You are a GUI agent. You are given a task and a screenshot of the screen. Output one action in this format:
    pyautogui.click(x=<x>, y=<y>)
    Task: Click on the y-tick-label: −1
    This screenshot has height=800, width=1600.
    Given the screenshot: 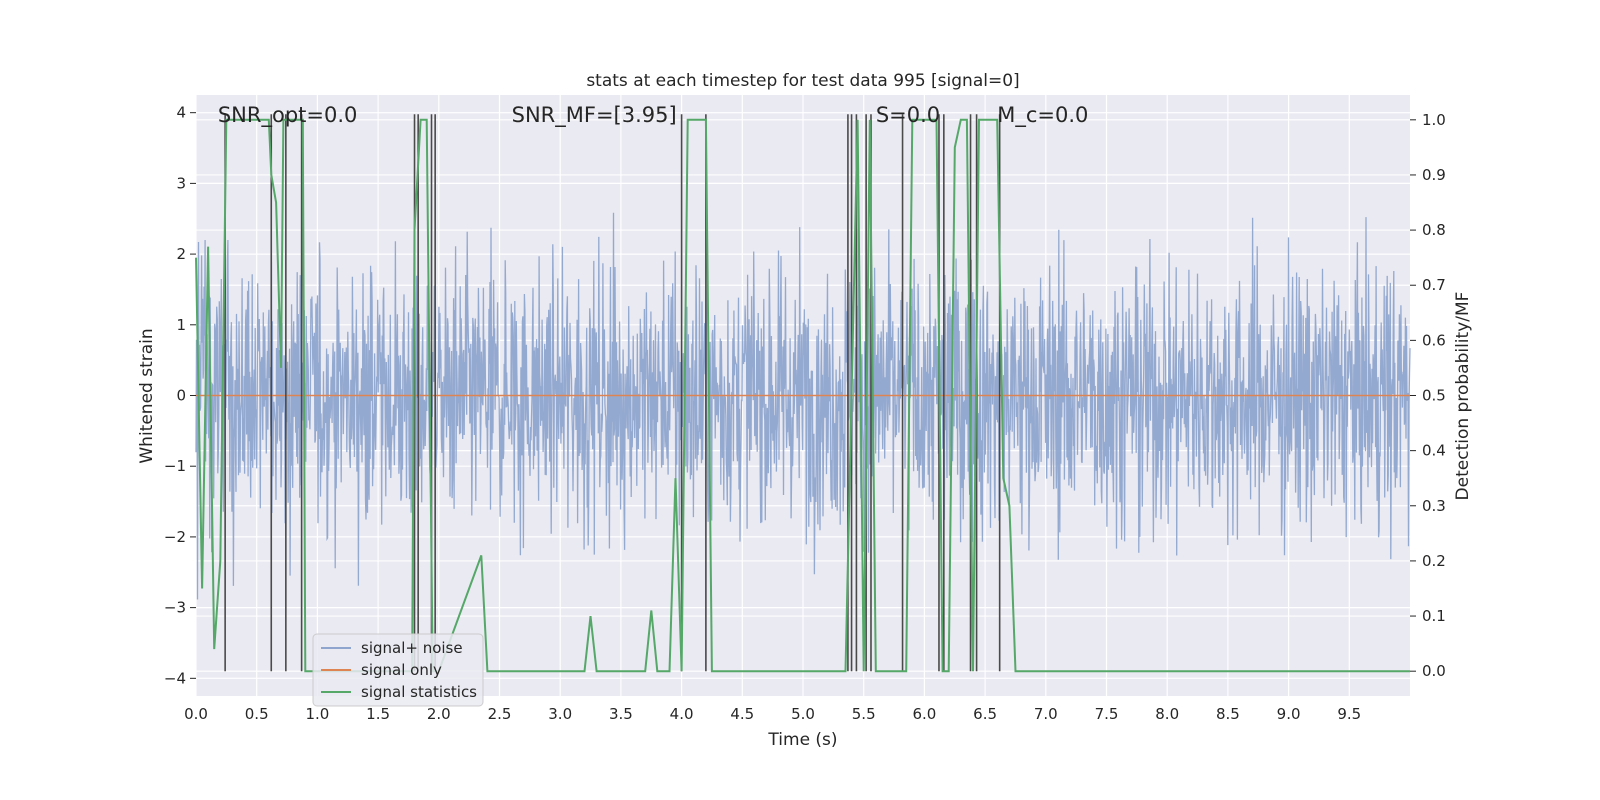 What is the action you would take?
    pyautogui.click(x=175, y=466)
    